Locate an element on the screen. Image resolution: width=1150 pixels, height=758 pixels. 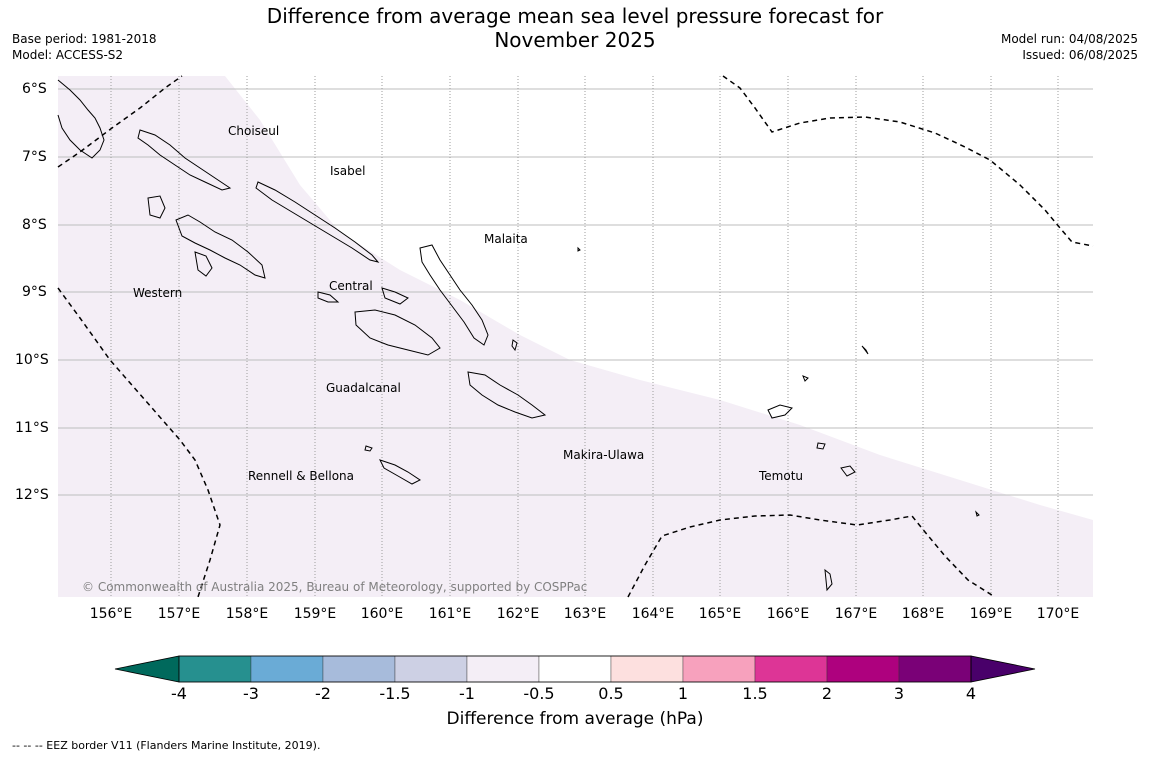
colorbar-tick-label: 0.5 is located at coordinates (611, 693).